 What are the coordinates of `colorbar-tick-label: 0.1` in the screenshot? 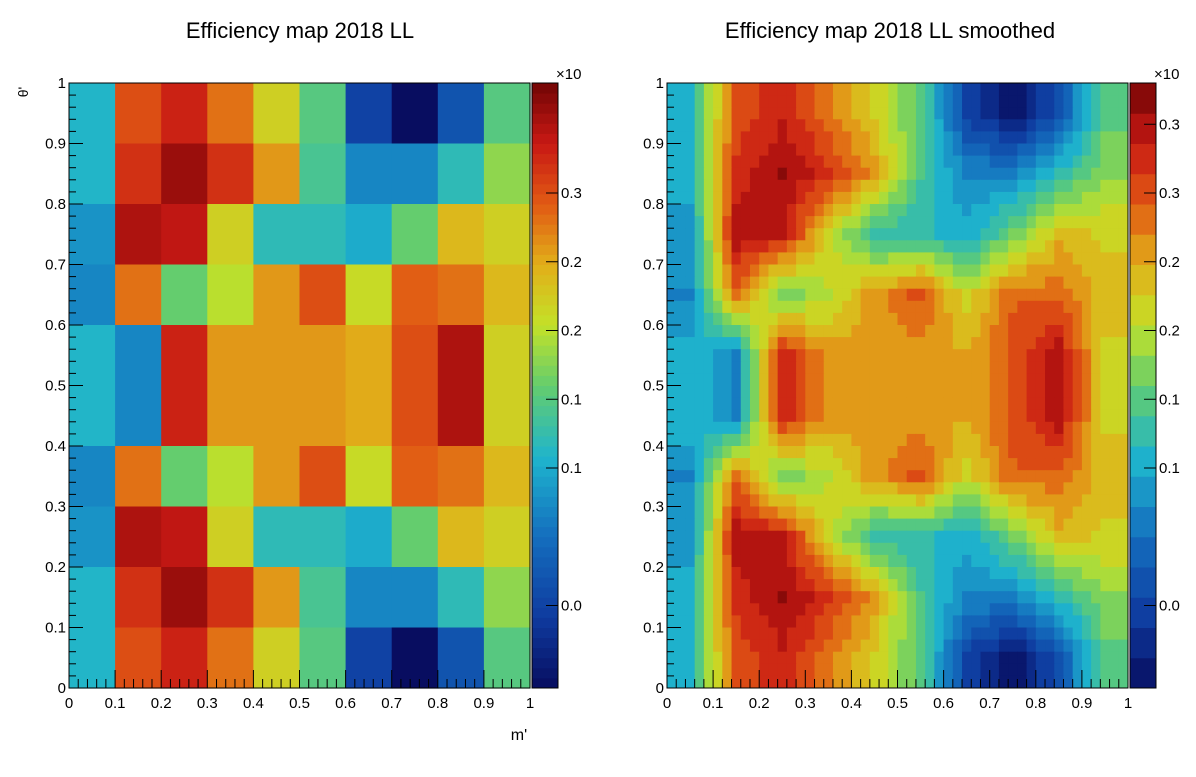 It's located at (571, 468).